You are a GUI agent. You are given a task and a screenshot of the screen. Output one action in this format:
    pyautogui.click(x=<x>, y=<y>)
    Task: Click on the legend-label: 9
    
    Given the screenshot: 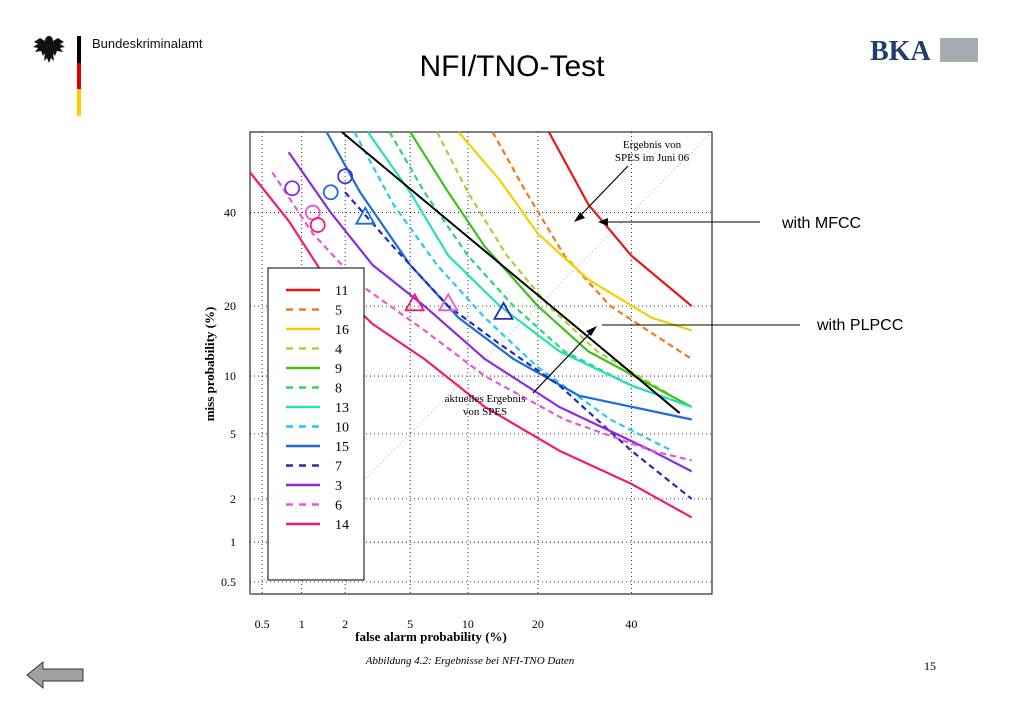 What is the action you would take?
    pyautogui.click(x=338, y=369)
    